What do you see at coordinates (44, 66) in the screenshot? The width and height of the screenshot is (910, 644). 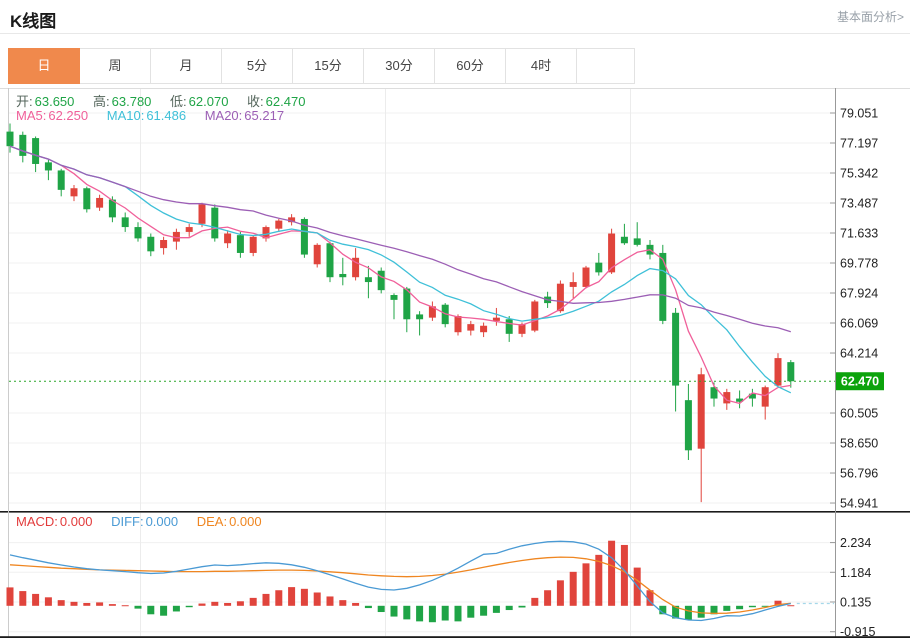 I see `tab-日: 日` at bounding box center [44, 66].